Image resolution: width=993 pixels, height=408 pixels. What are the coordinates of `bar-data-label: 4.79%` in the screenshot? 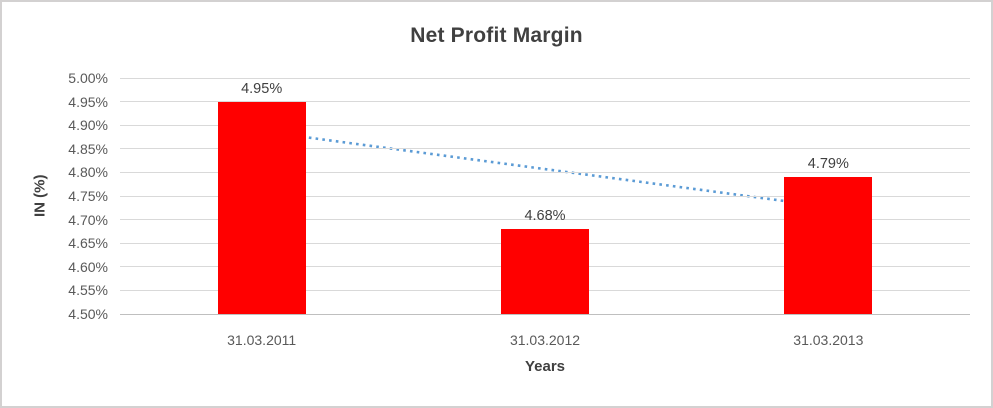 It's located at (828, 164).